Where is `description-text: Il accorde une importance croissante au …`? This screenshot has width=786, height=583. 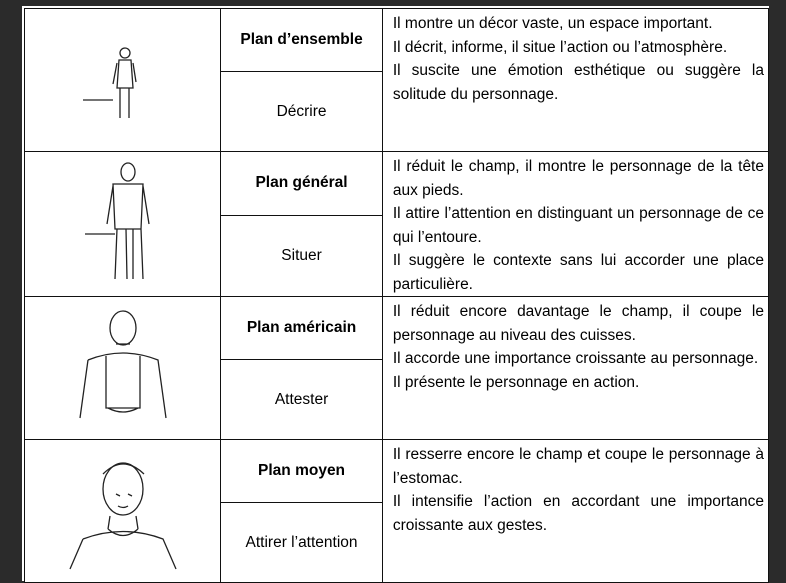
description-text: Il accorde une importance croissante au … is located at coordinates (575, 358).